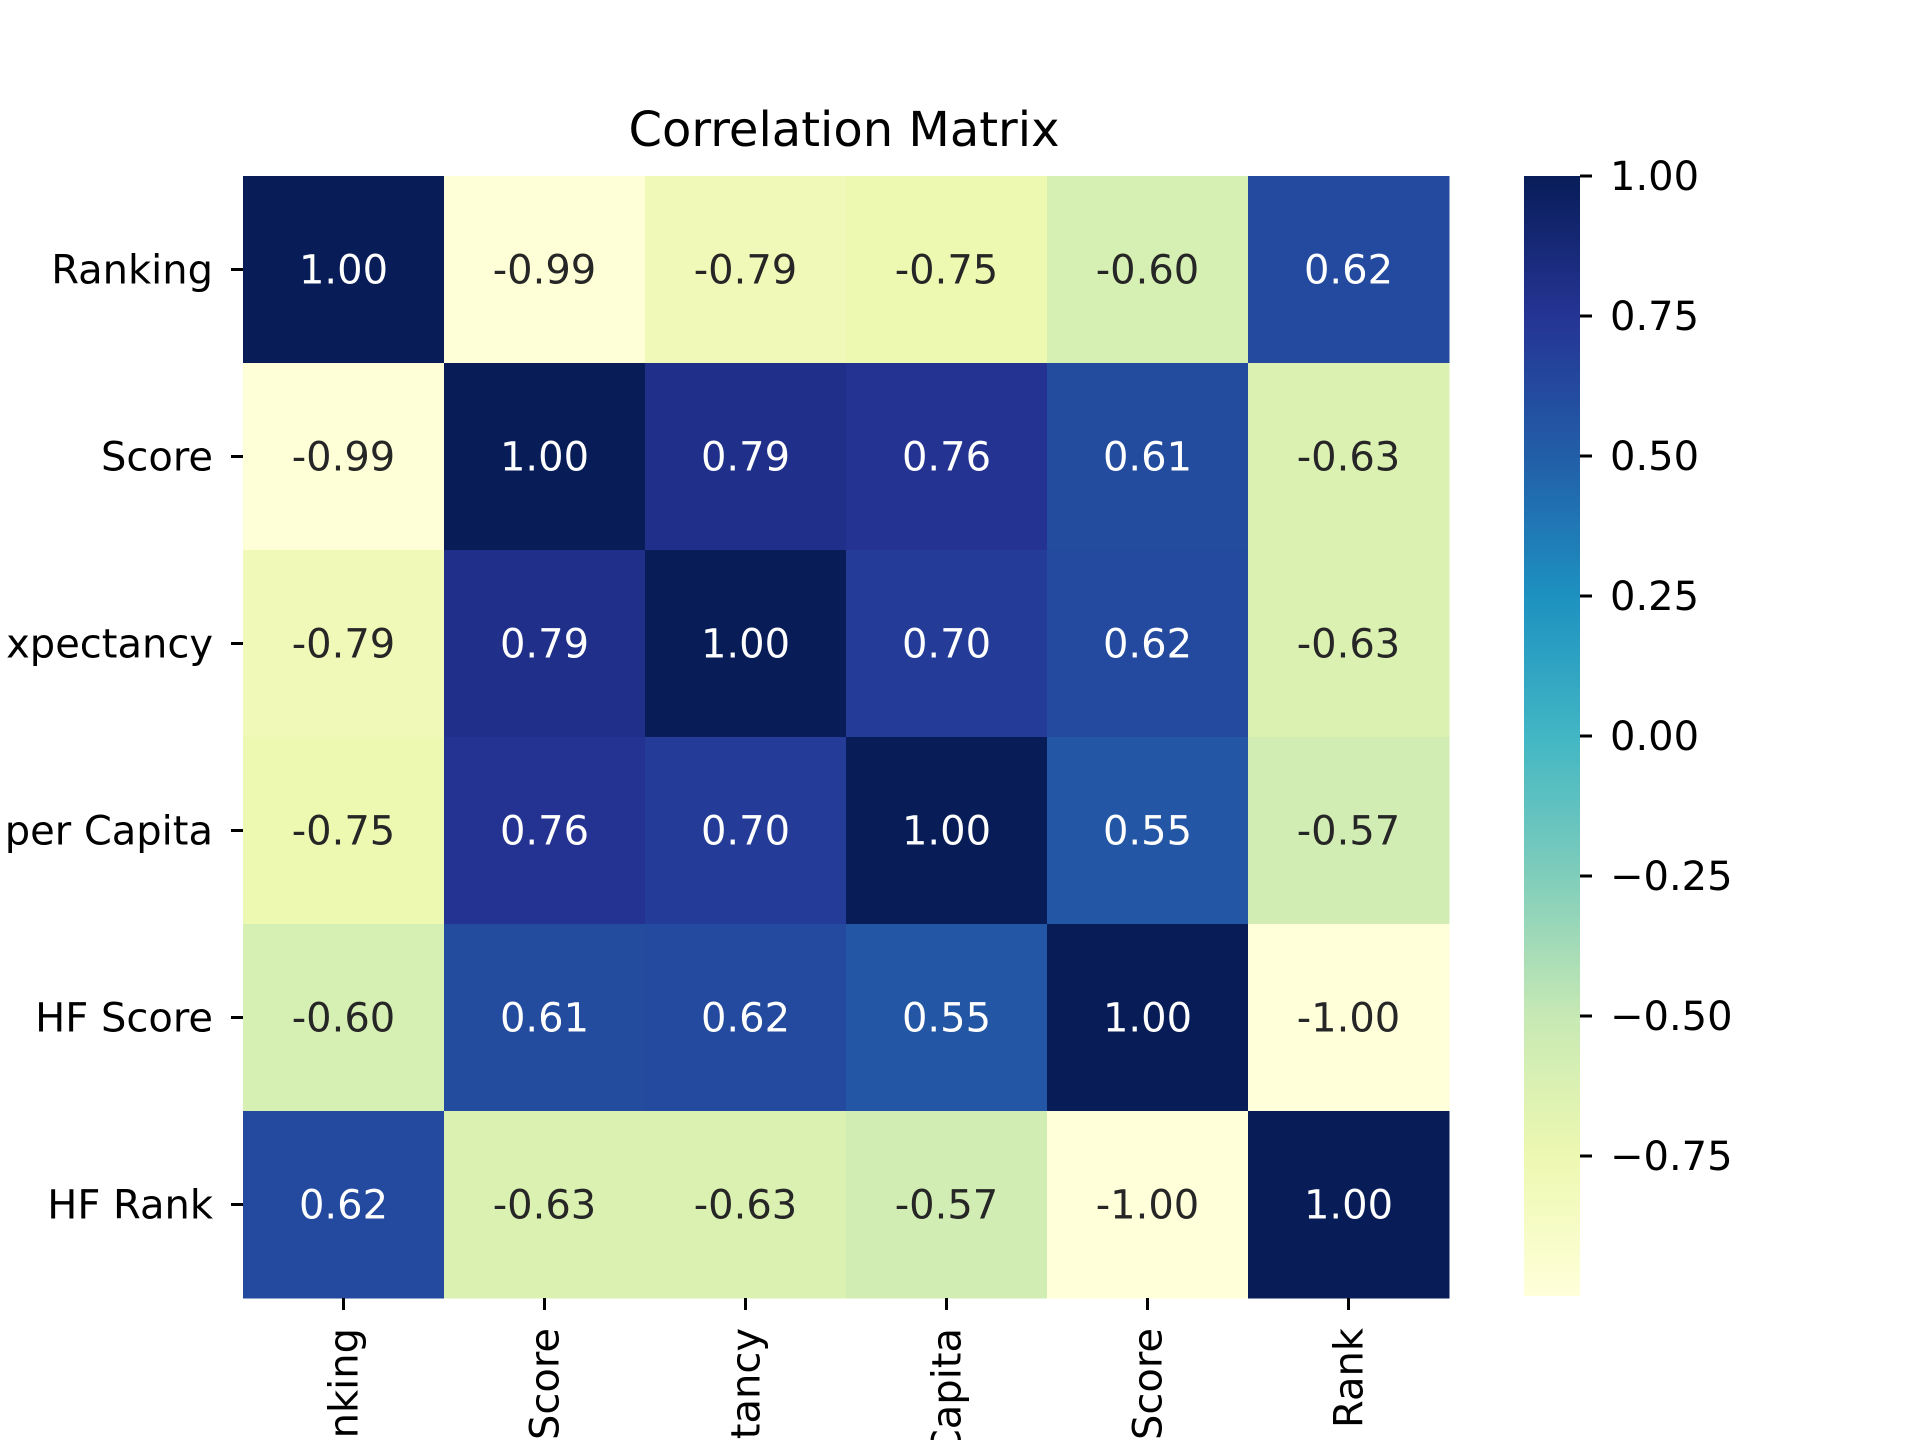 The image size is (1920, 1440). I want to click on colorbar-tick-label: −0.75, so click(1671, 1157).